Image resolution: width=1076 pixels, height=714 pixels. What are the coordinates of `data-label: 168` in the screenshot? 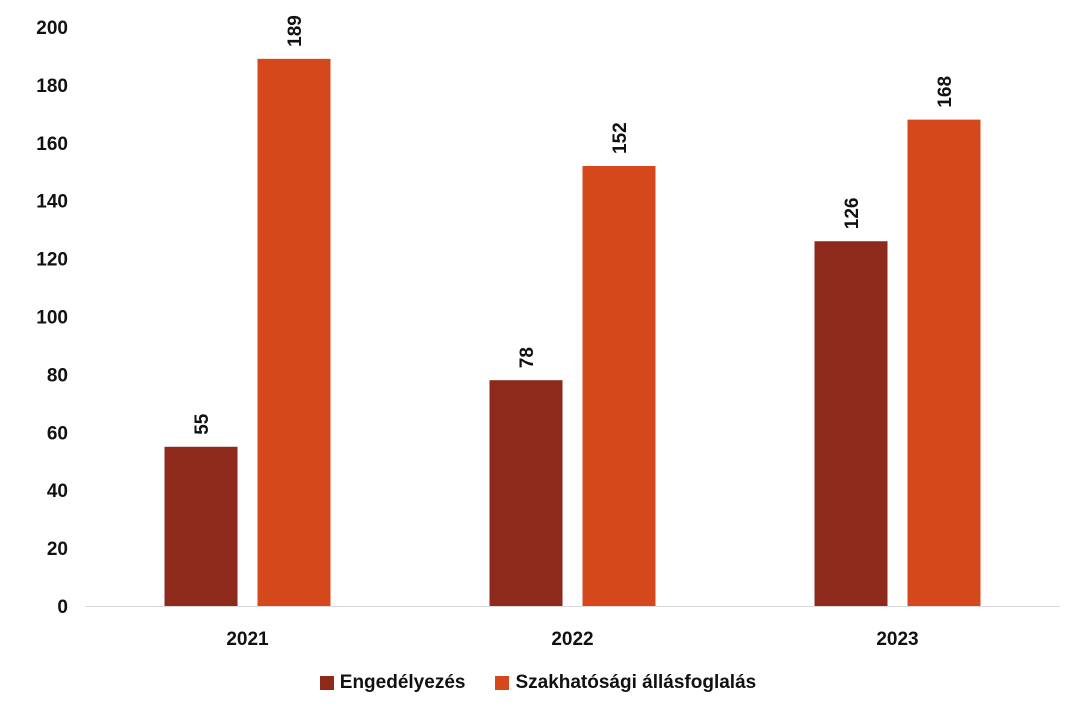 It's located at (945, 92).